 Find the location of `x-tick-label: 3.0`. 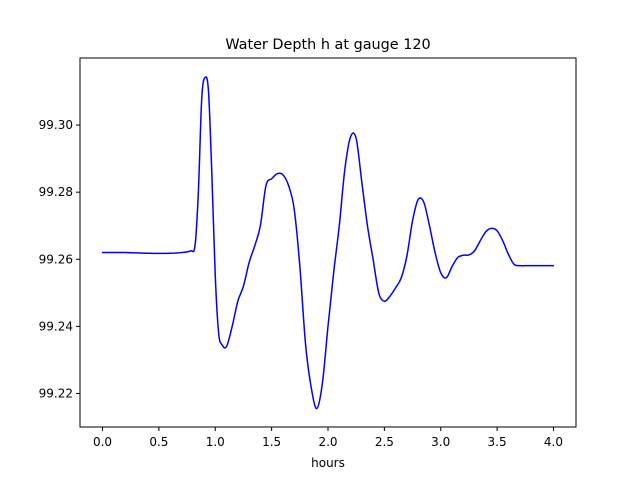

x-tick-label: 3.0 is located at coordinates (440, 442).